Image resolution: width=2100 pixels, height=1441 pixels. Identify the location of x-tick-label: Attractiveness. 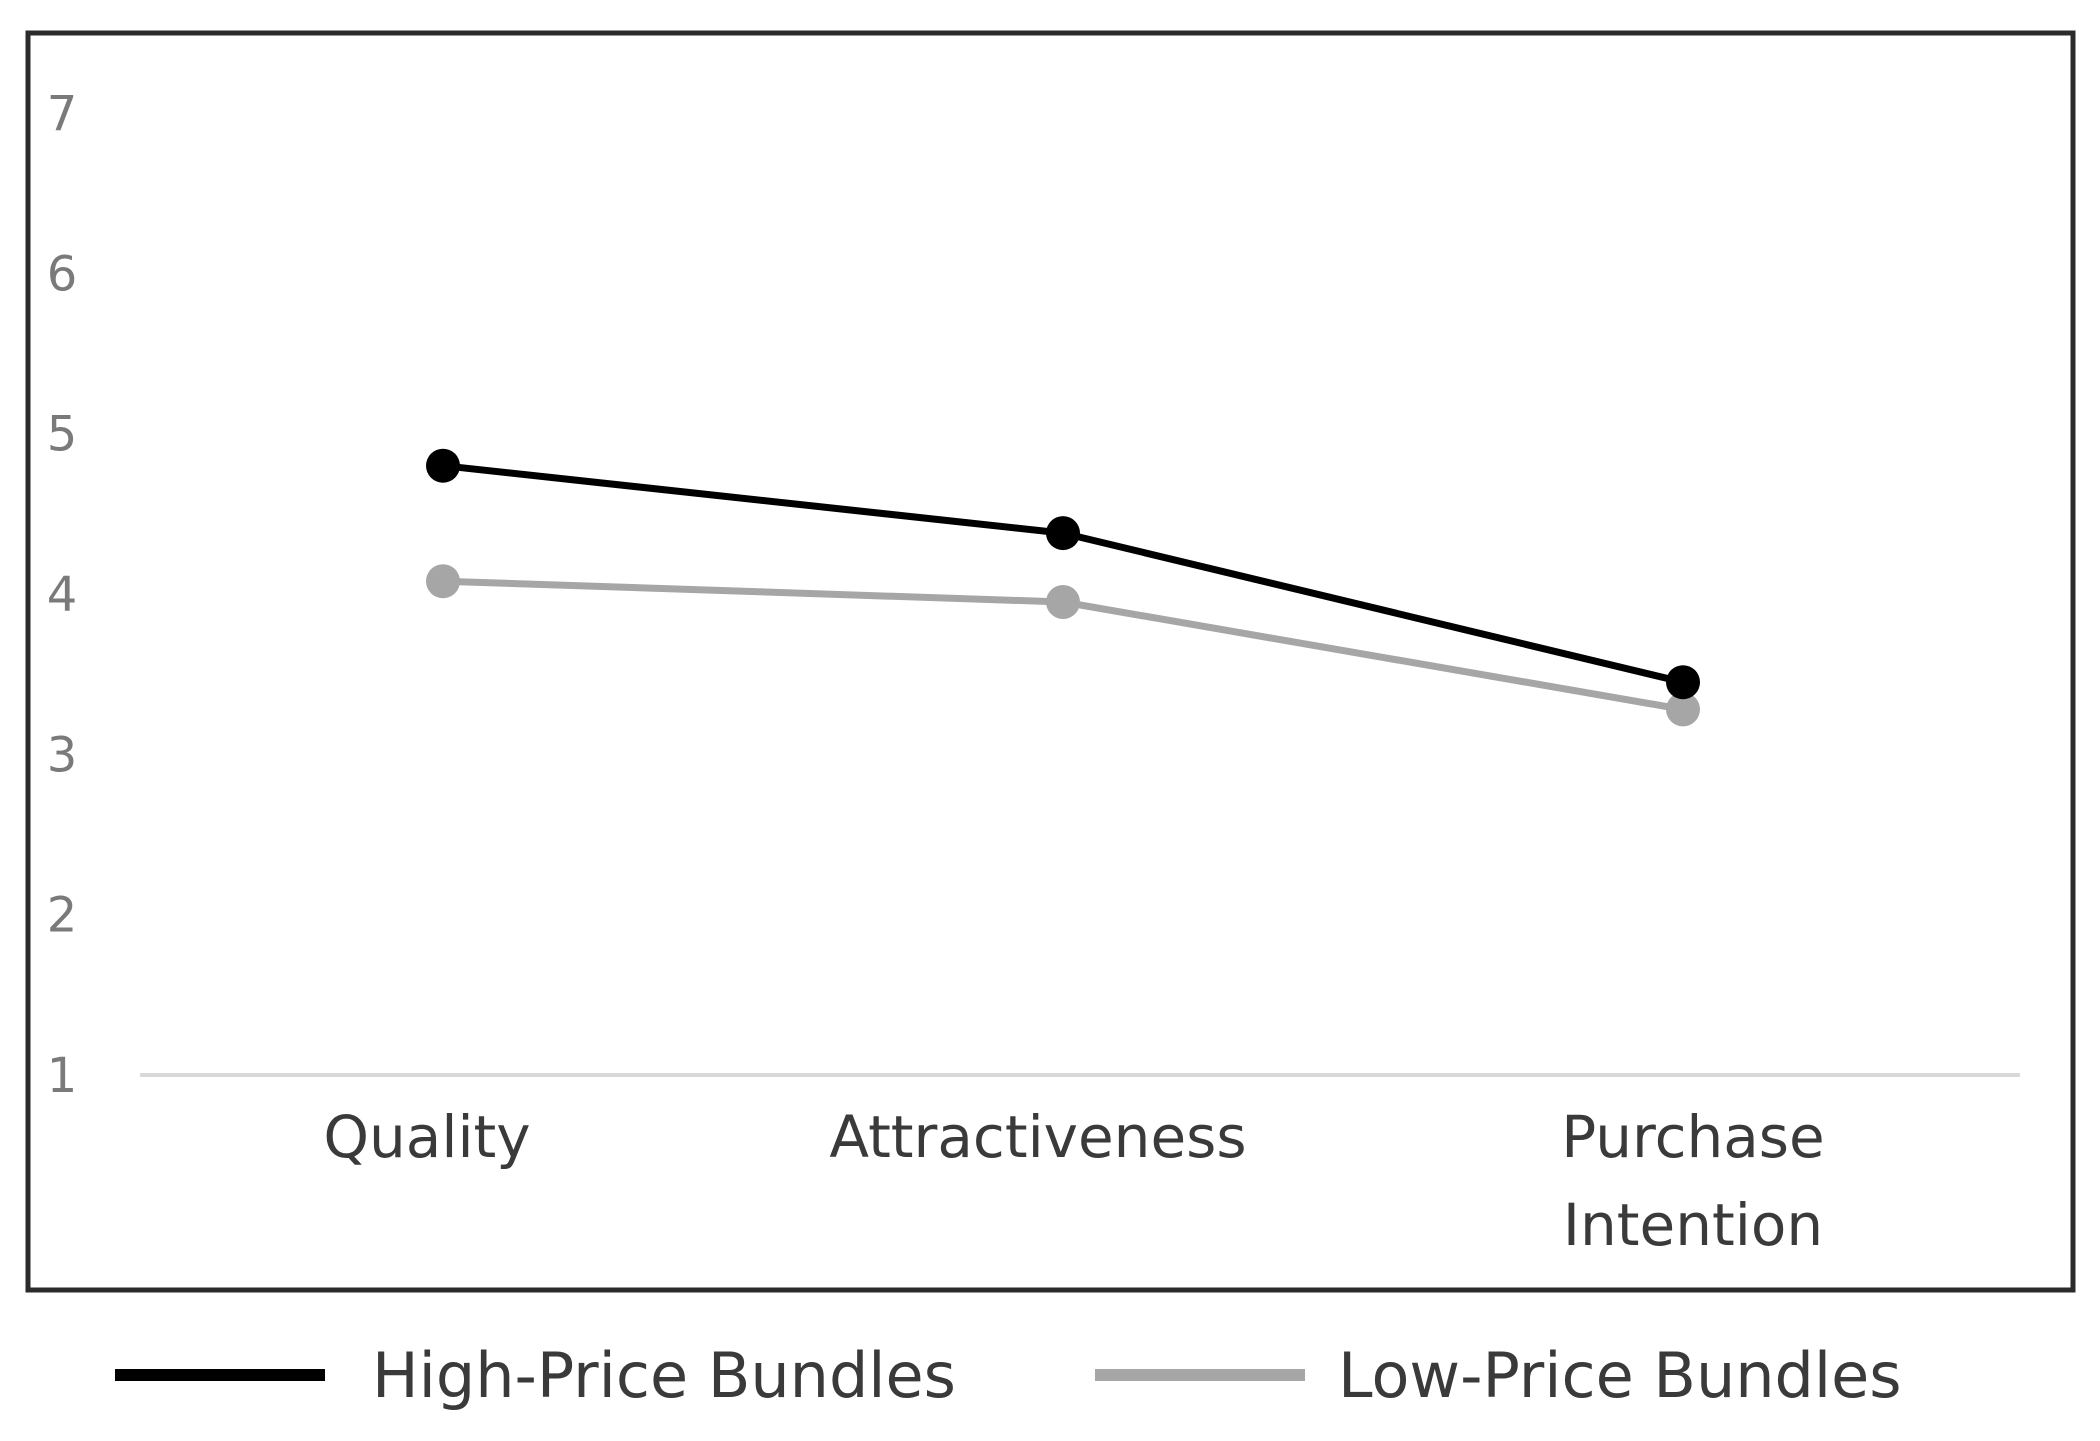
(1037, 1137).